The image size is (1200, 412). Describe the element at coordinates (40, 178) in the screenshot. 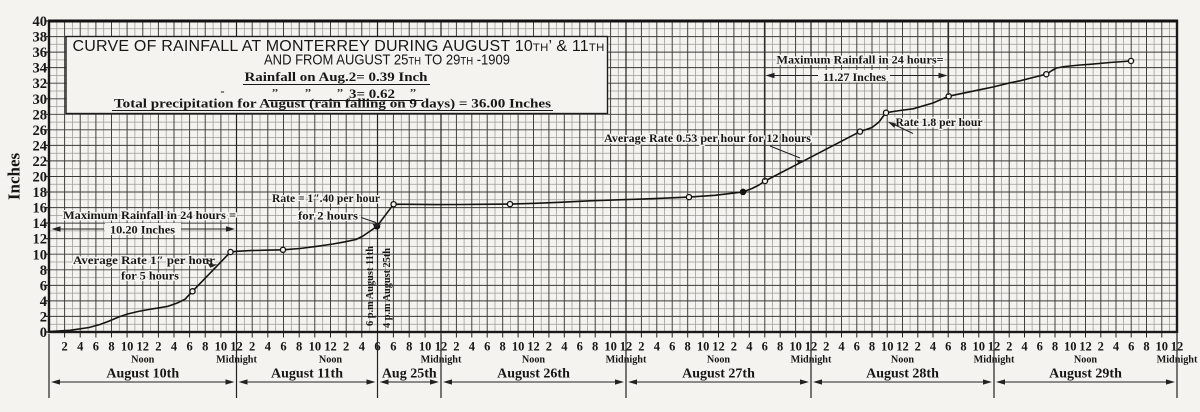

I see `svg-text: 20` at that location.